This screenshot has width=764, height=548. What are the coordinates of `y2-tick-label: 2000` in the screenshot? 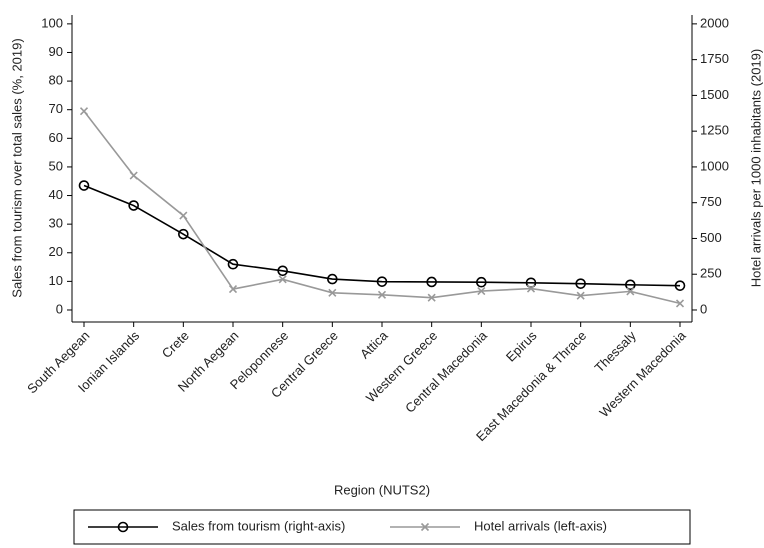 It's located at (714, 22).